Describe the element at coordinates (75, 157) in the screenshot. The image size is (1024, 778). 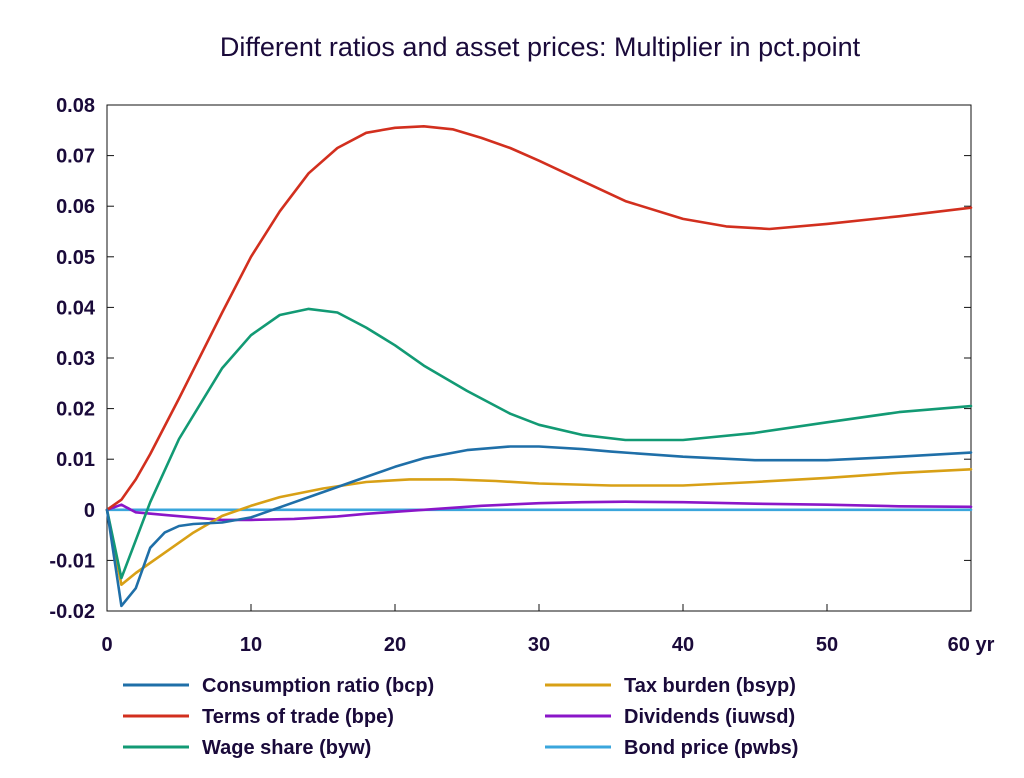
I see `y-tick-label: 0.07` at that location.